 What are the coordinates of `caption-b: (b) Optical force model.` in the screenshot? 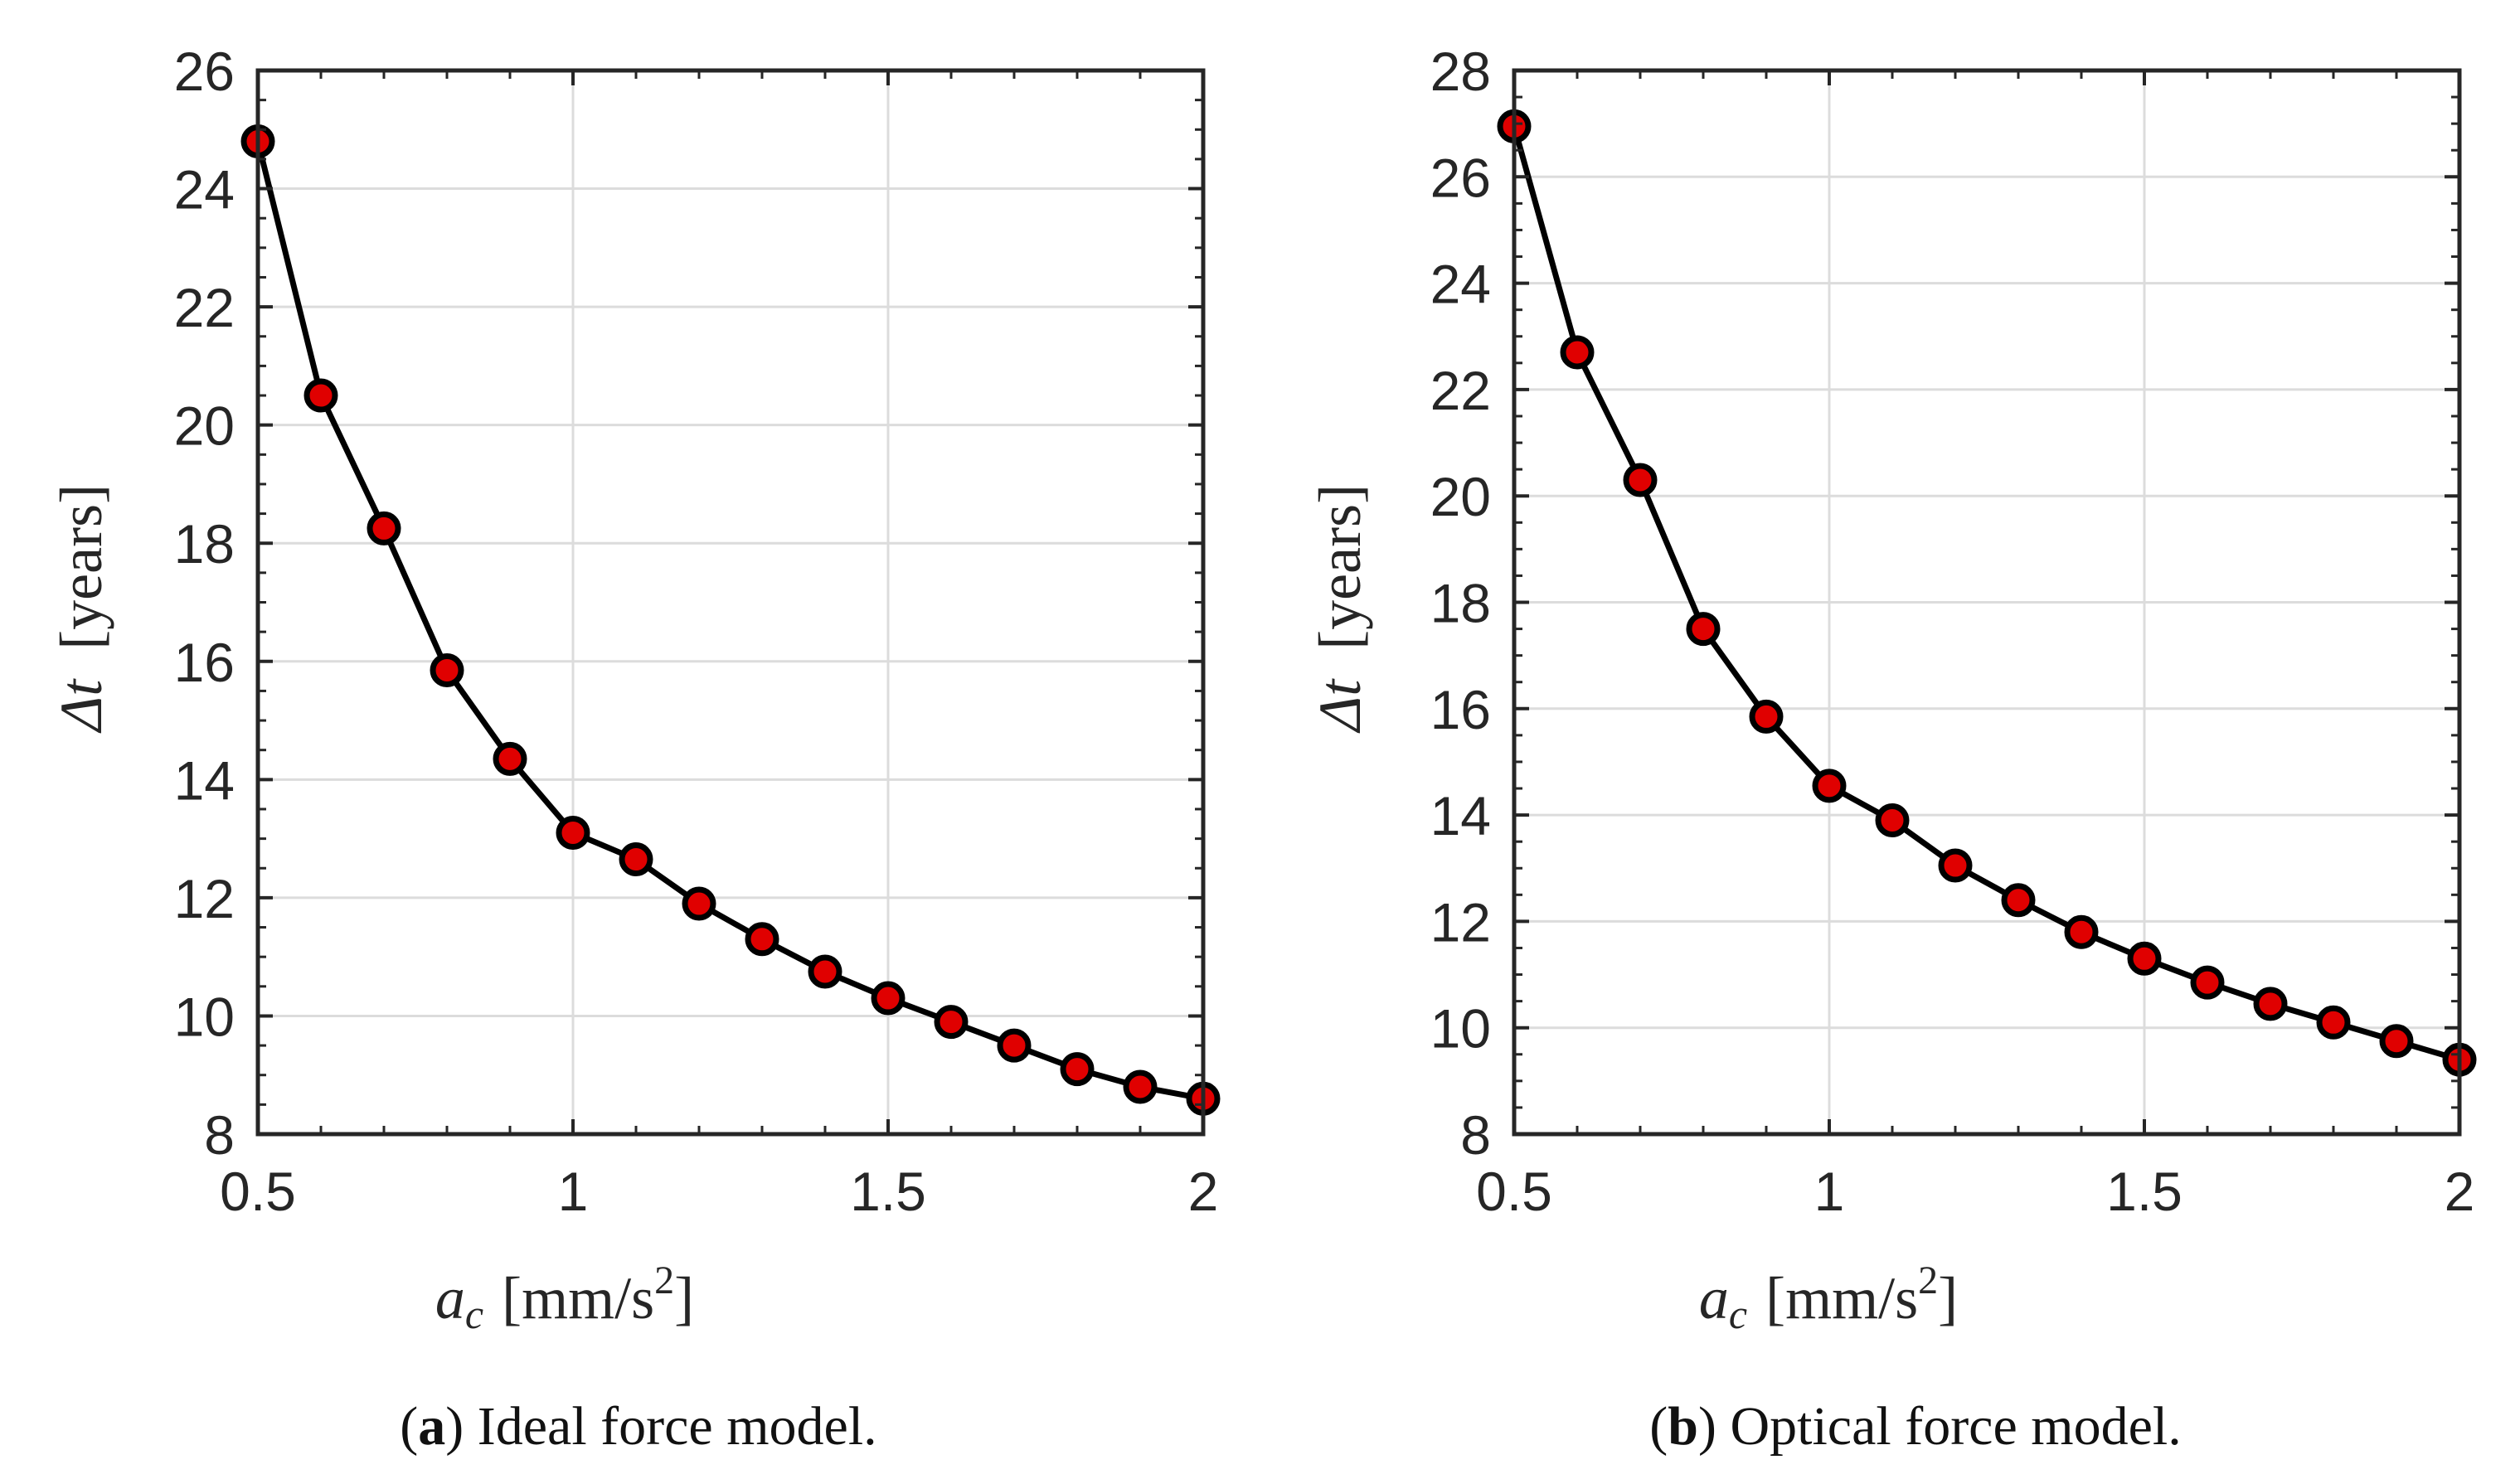 It's located at (1915, 1426).